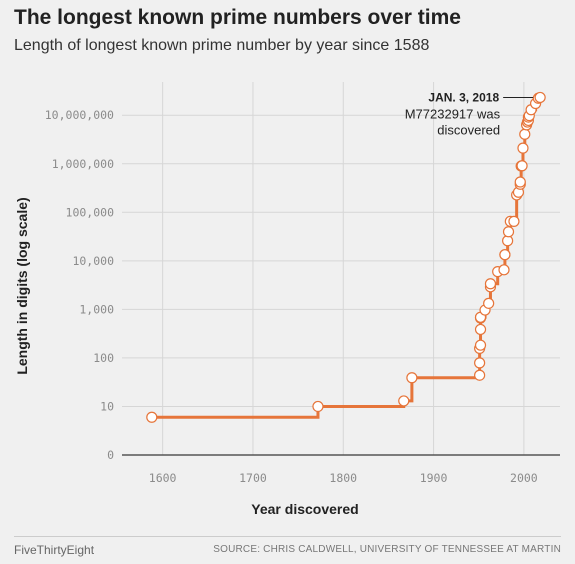 Image resolution: width=575 pixels, height=564 pixels. I want to click on y-tick-label: 10, so click(107, 406).